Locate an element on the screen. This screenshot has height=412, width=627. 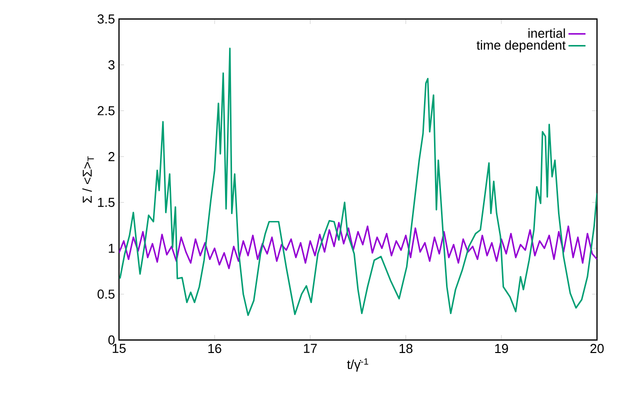
x-axis-title: t/γ̇$^{-1}$ is located at coordinates (357, 365).